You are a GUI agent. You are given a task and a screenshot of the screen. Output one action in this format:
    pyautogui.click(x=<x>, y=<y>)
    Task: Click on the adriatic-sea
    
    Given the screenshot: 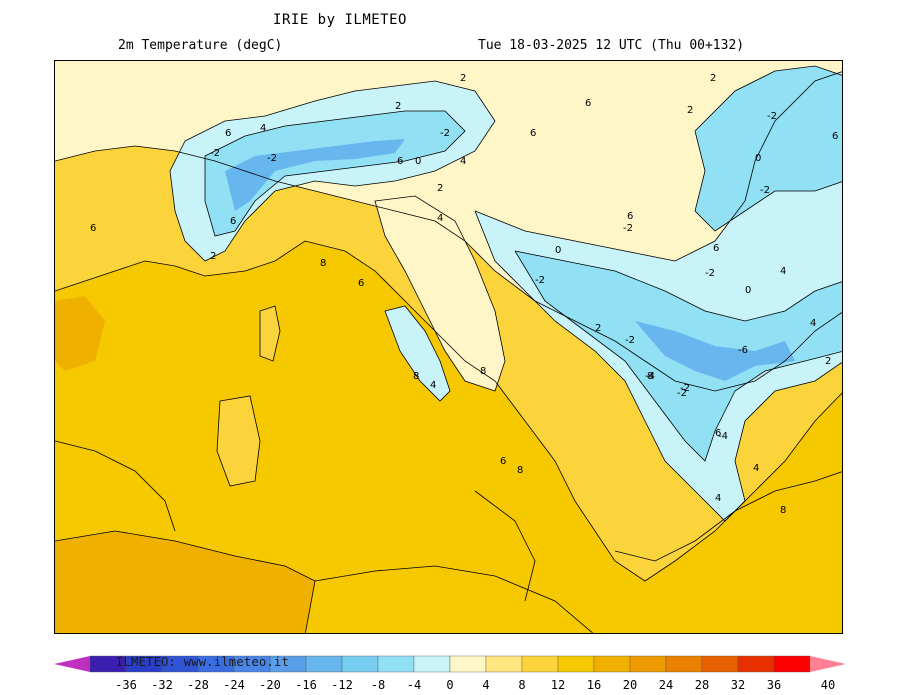 What is the action you would take?
    pyautogui.click(x=440, y=293)
    